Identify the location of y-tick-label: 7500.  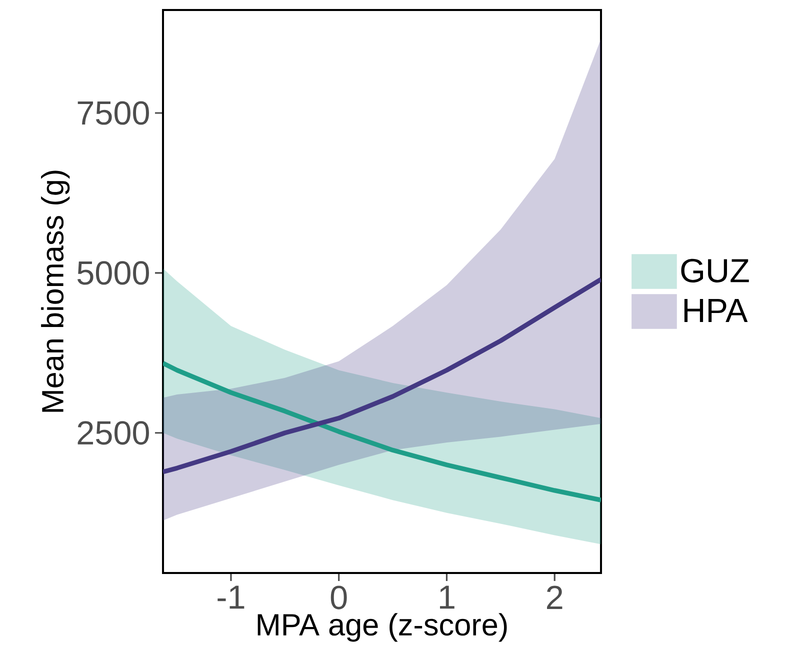
(113, 113).